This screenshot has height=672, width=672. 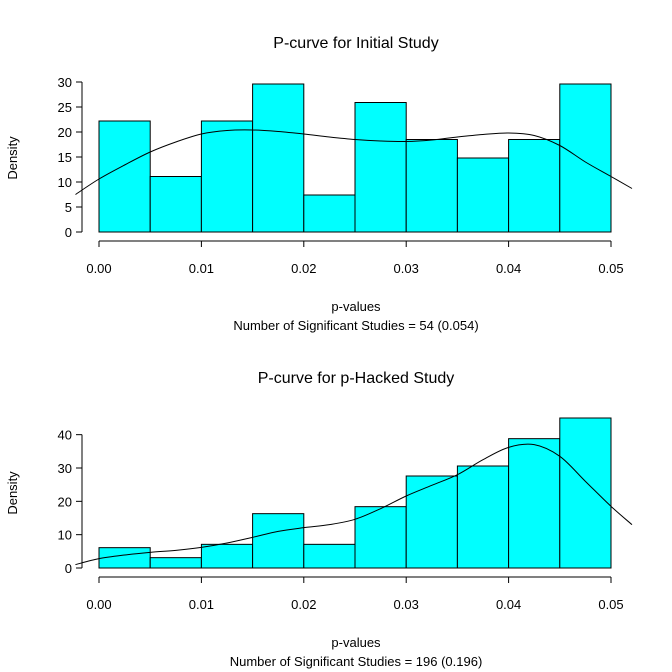 I want to click on y-axis: 0 10 20 30 40, so click(x=70, y=502).